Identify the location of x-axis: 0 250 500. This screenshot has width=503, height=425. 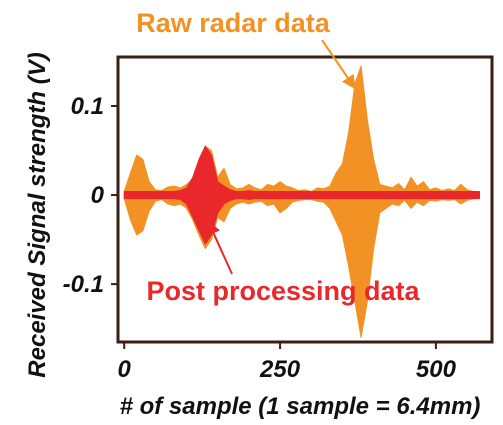
(287, 362).